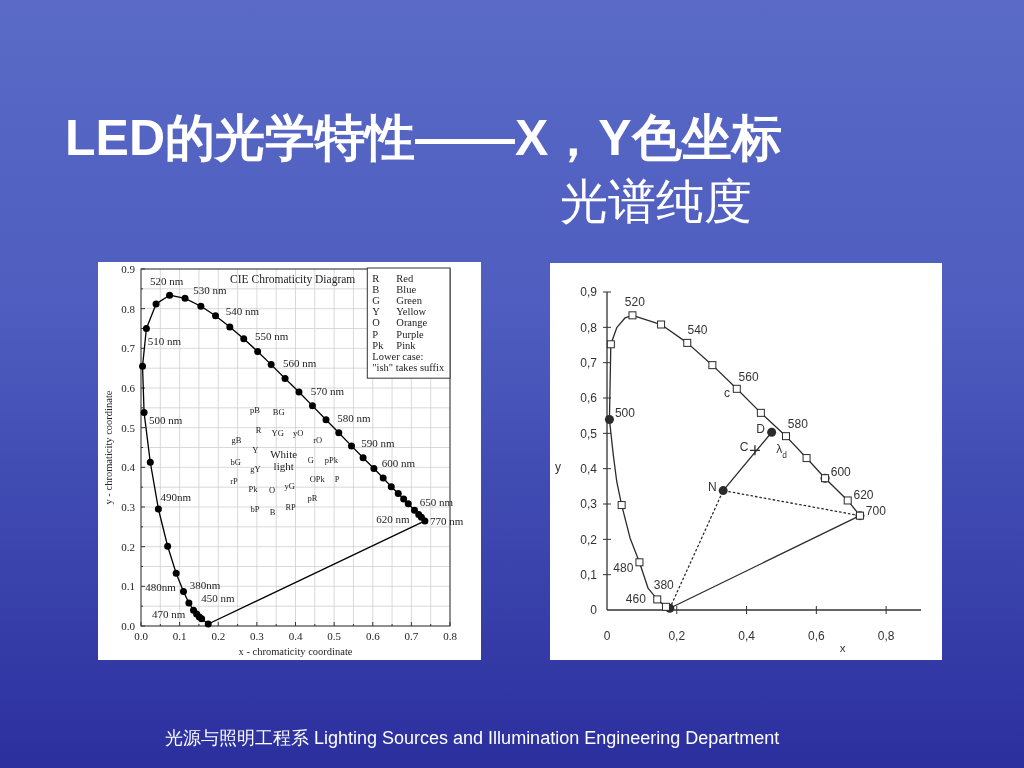  I want to click on annotation: White light, so click(284, 459).